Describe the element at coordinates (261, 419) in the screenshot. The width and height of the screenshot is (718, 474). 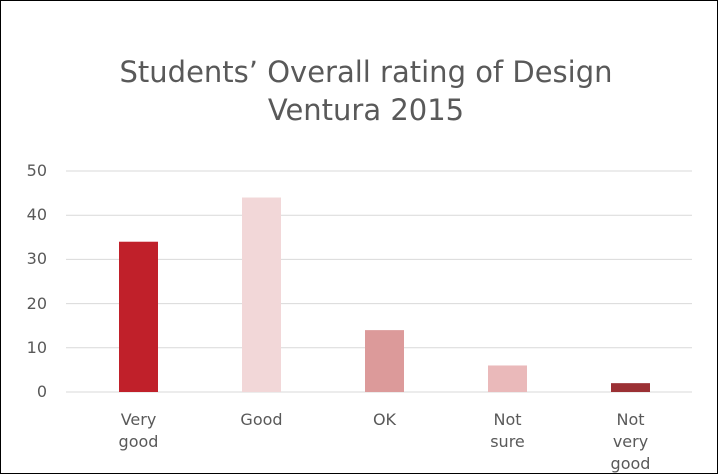
I see `x-tick-label: Good` at that location.